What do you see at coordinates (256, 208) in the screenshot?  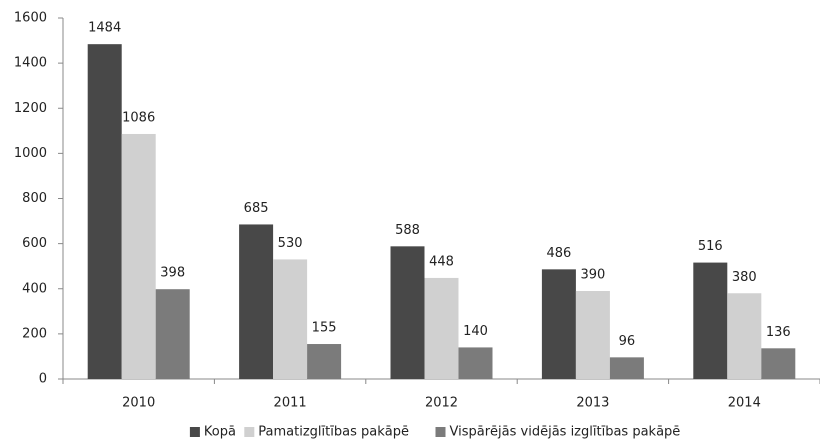 I see `data-label: 685` at bounding box center [256, 208].